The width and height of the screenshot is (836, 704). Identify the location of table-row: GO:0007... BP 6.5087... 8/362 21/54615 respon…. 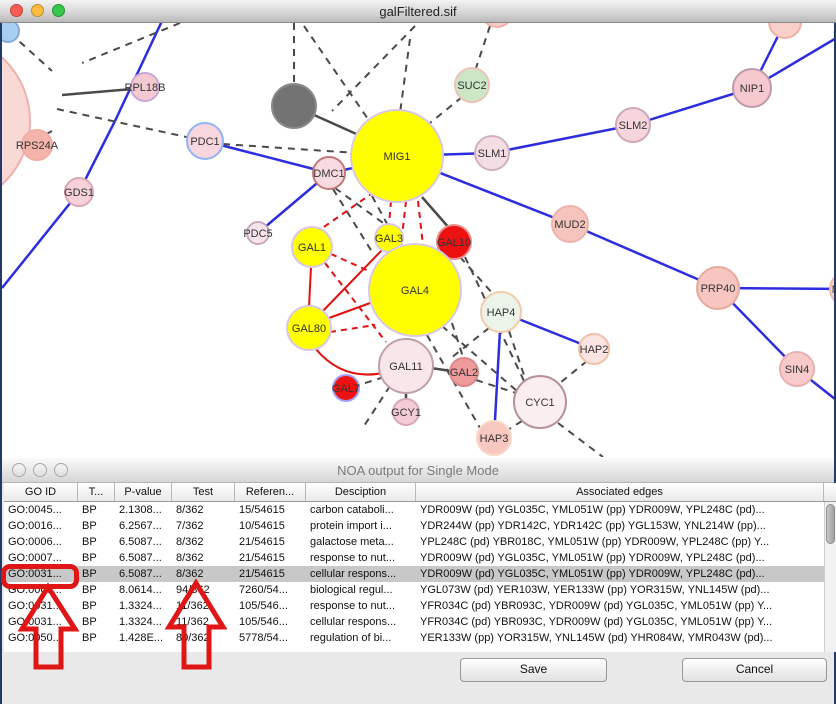
(414, 558).